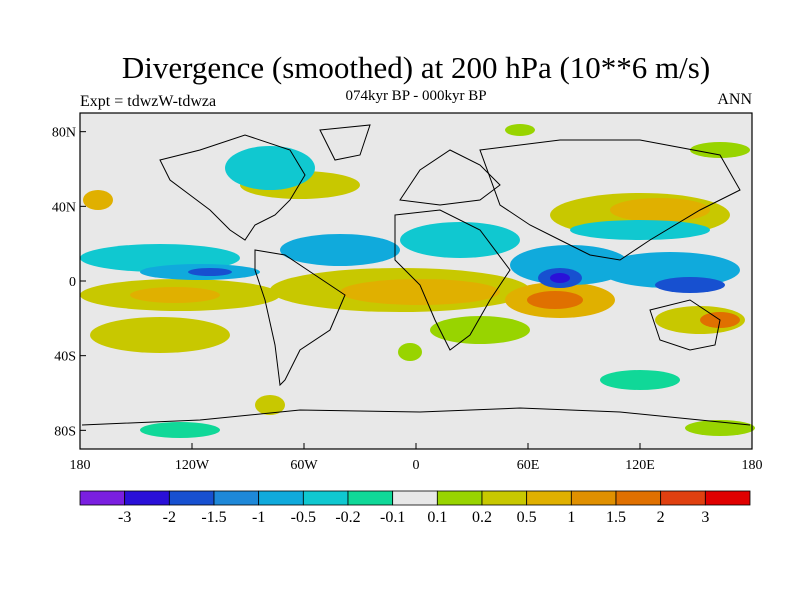 Image resolution: width=800 pixels, height=600 pixels. Describe the element at coordinates (192, 465) in the screenshot. I see `lon-tick-label: 120W` at that location.